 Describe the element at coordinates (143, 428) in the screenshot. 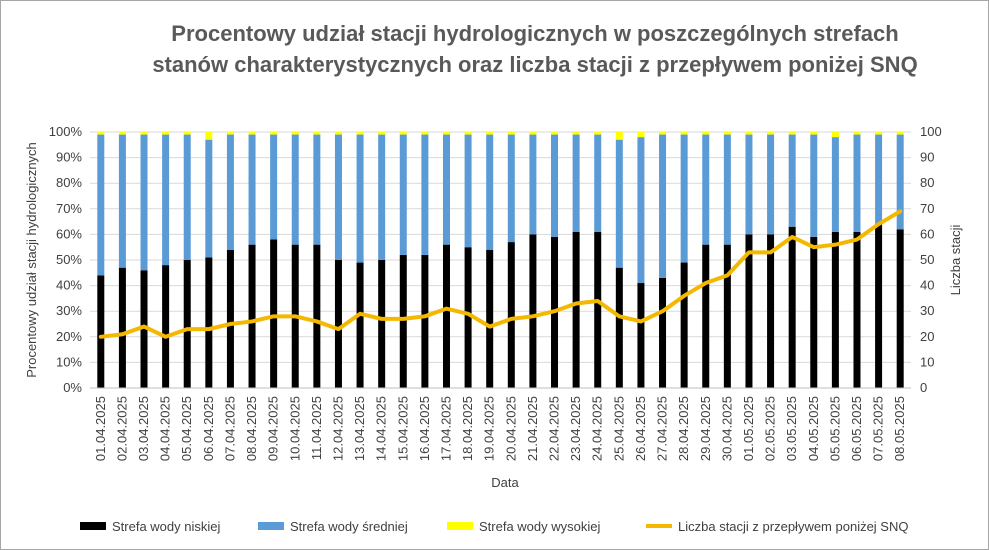

I see `x-tick-label: 03.04.2025` at that location.